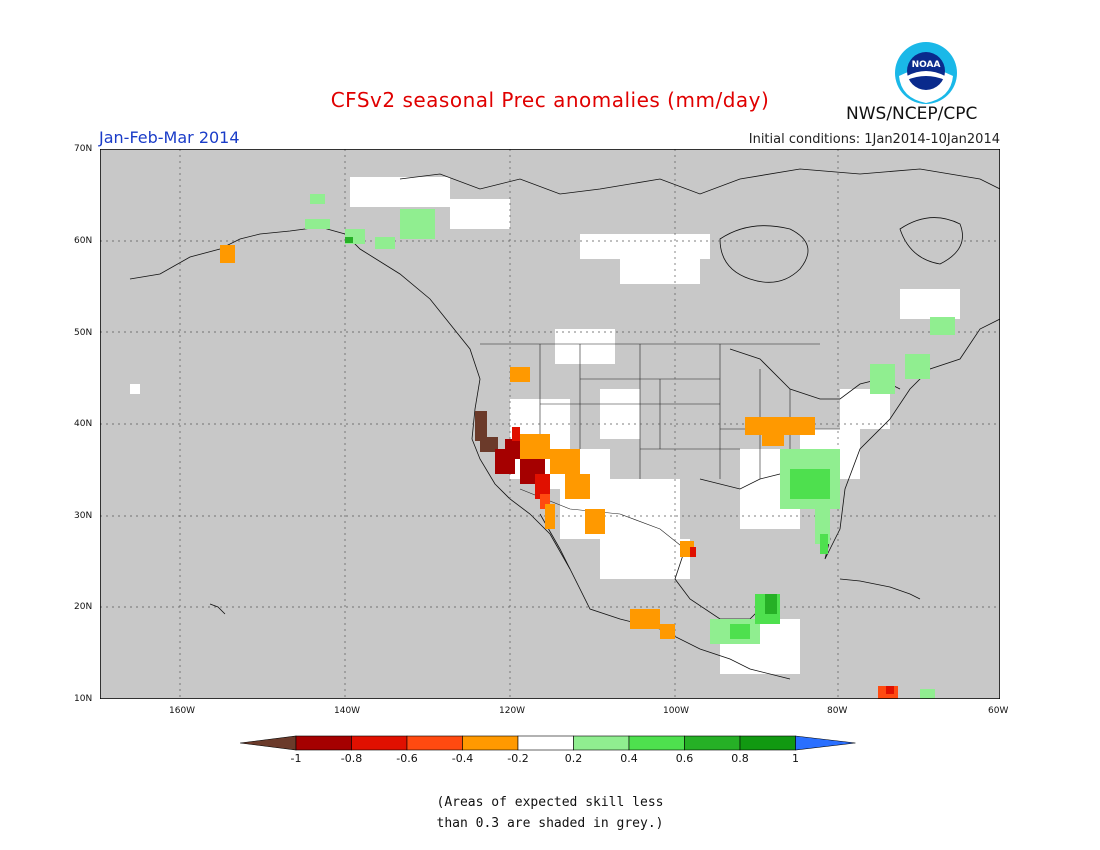 The image size is (1100, 850). I want to click on colorbar-tick-label: 0.2, so click(573, 758).